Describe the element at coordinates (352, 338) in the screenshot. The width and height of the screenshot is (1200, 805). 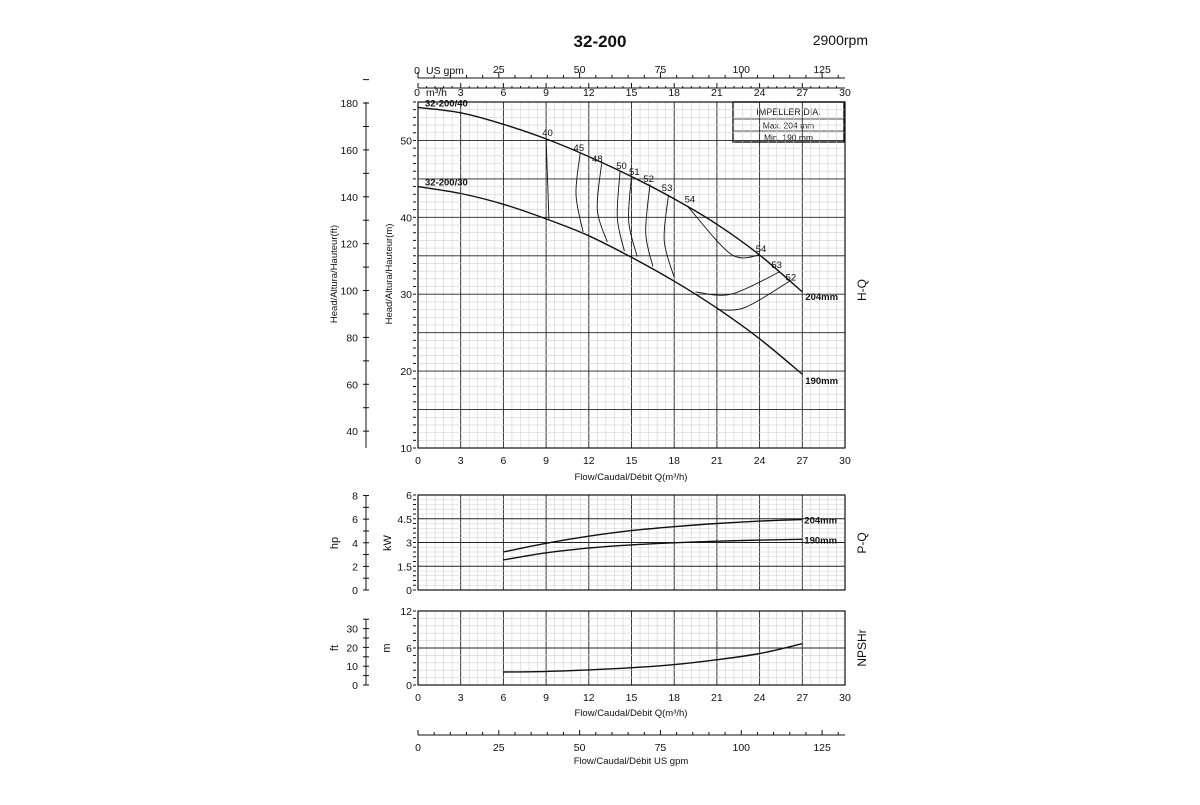
I see `head-ft-tick-label: 80` at that location.